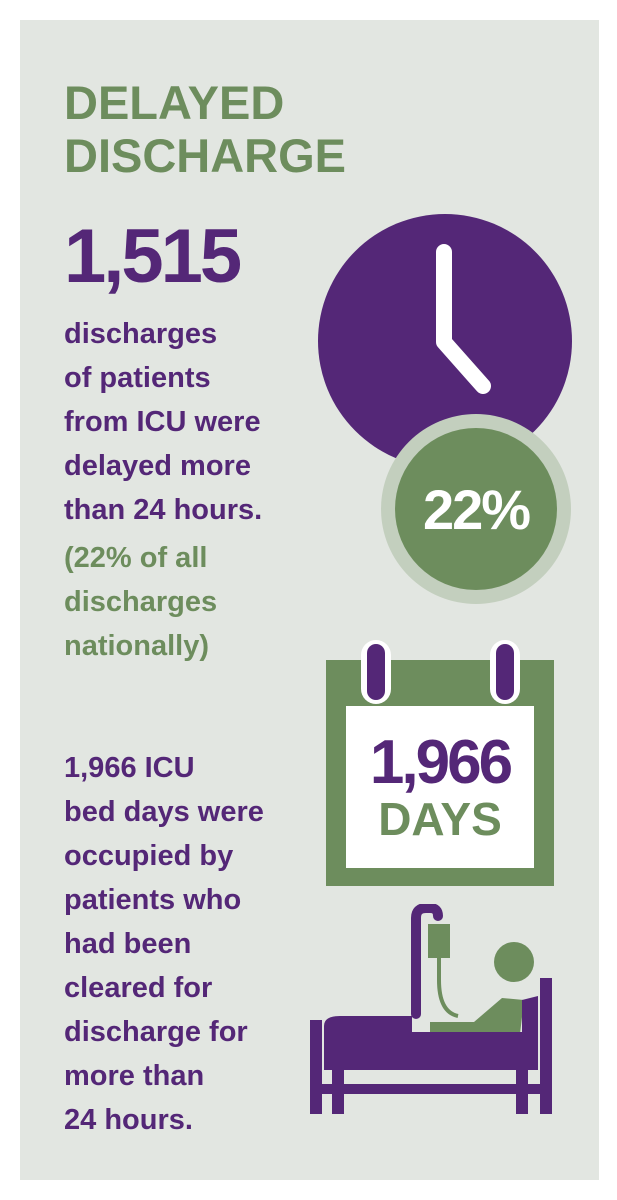 The image size is (617, 1200). Describe the element at coordinates (156, 1032) in the screenshot. I see `description-line: discharge for` at that location.